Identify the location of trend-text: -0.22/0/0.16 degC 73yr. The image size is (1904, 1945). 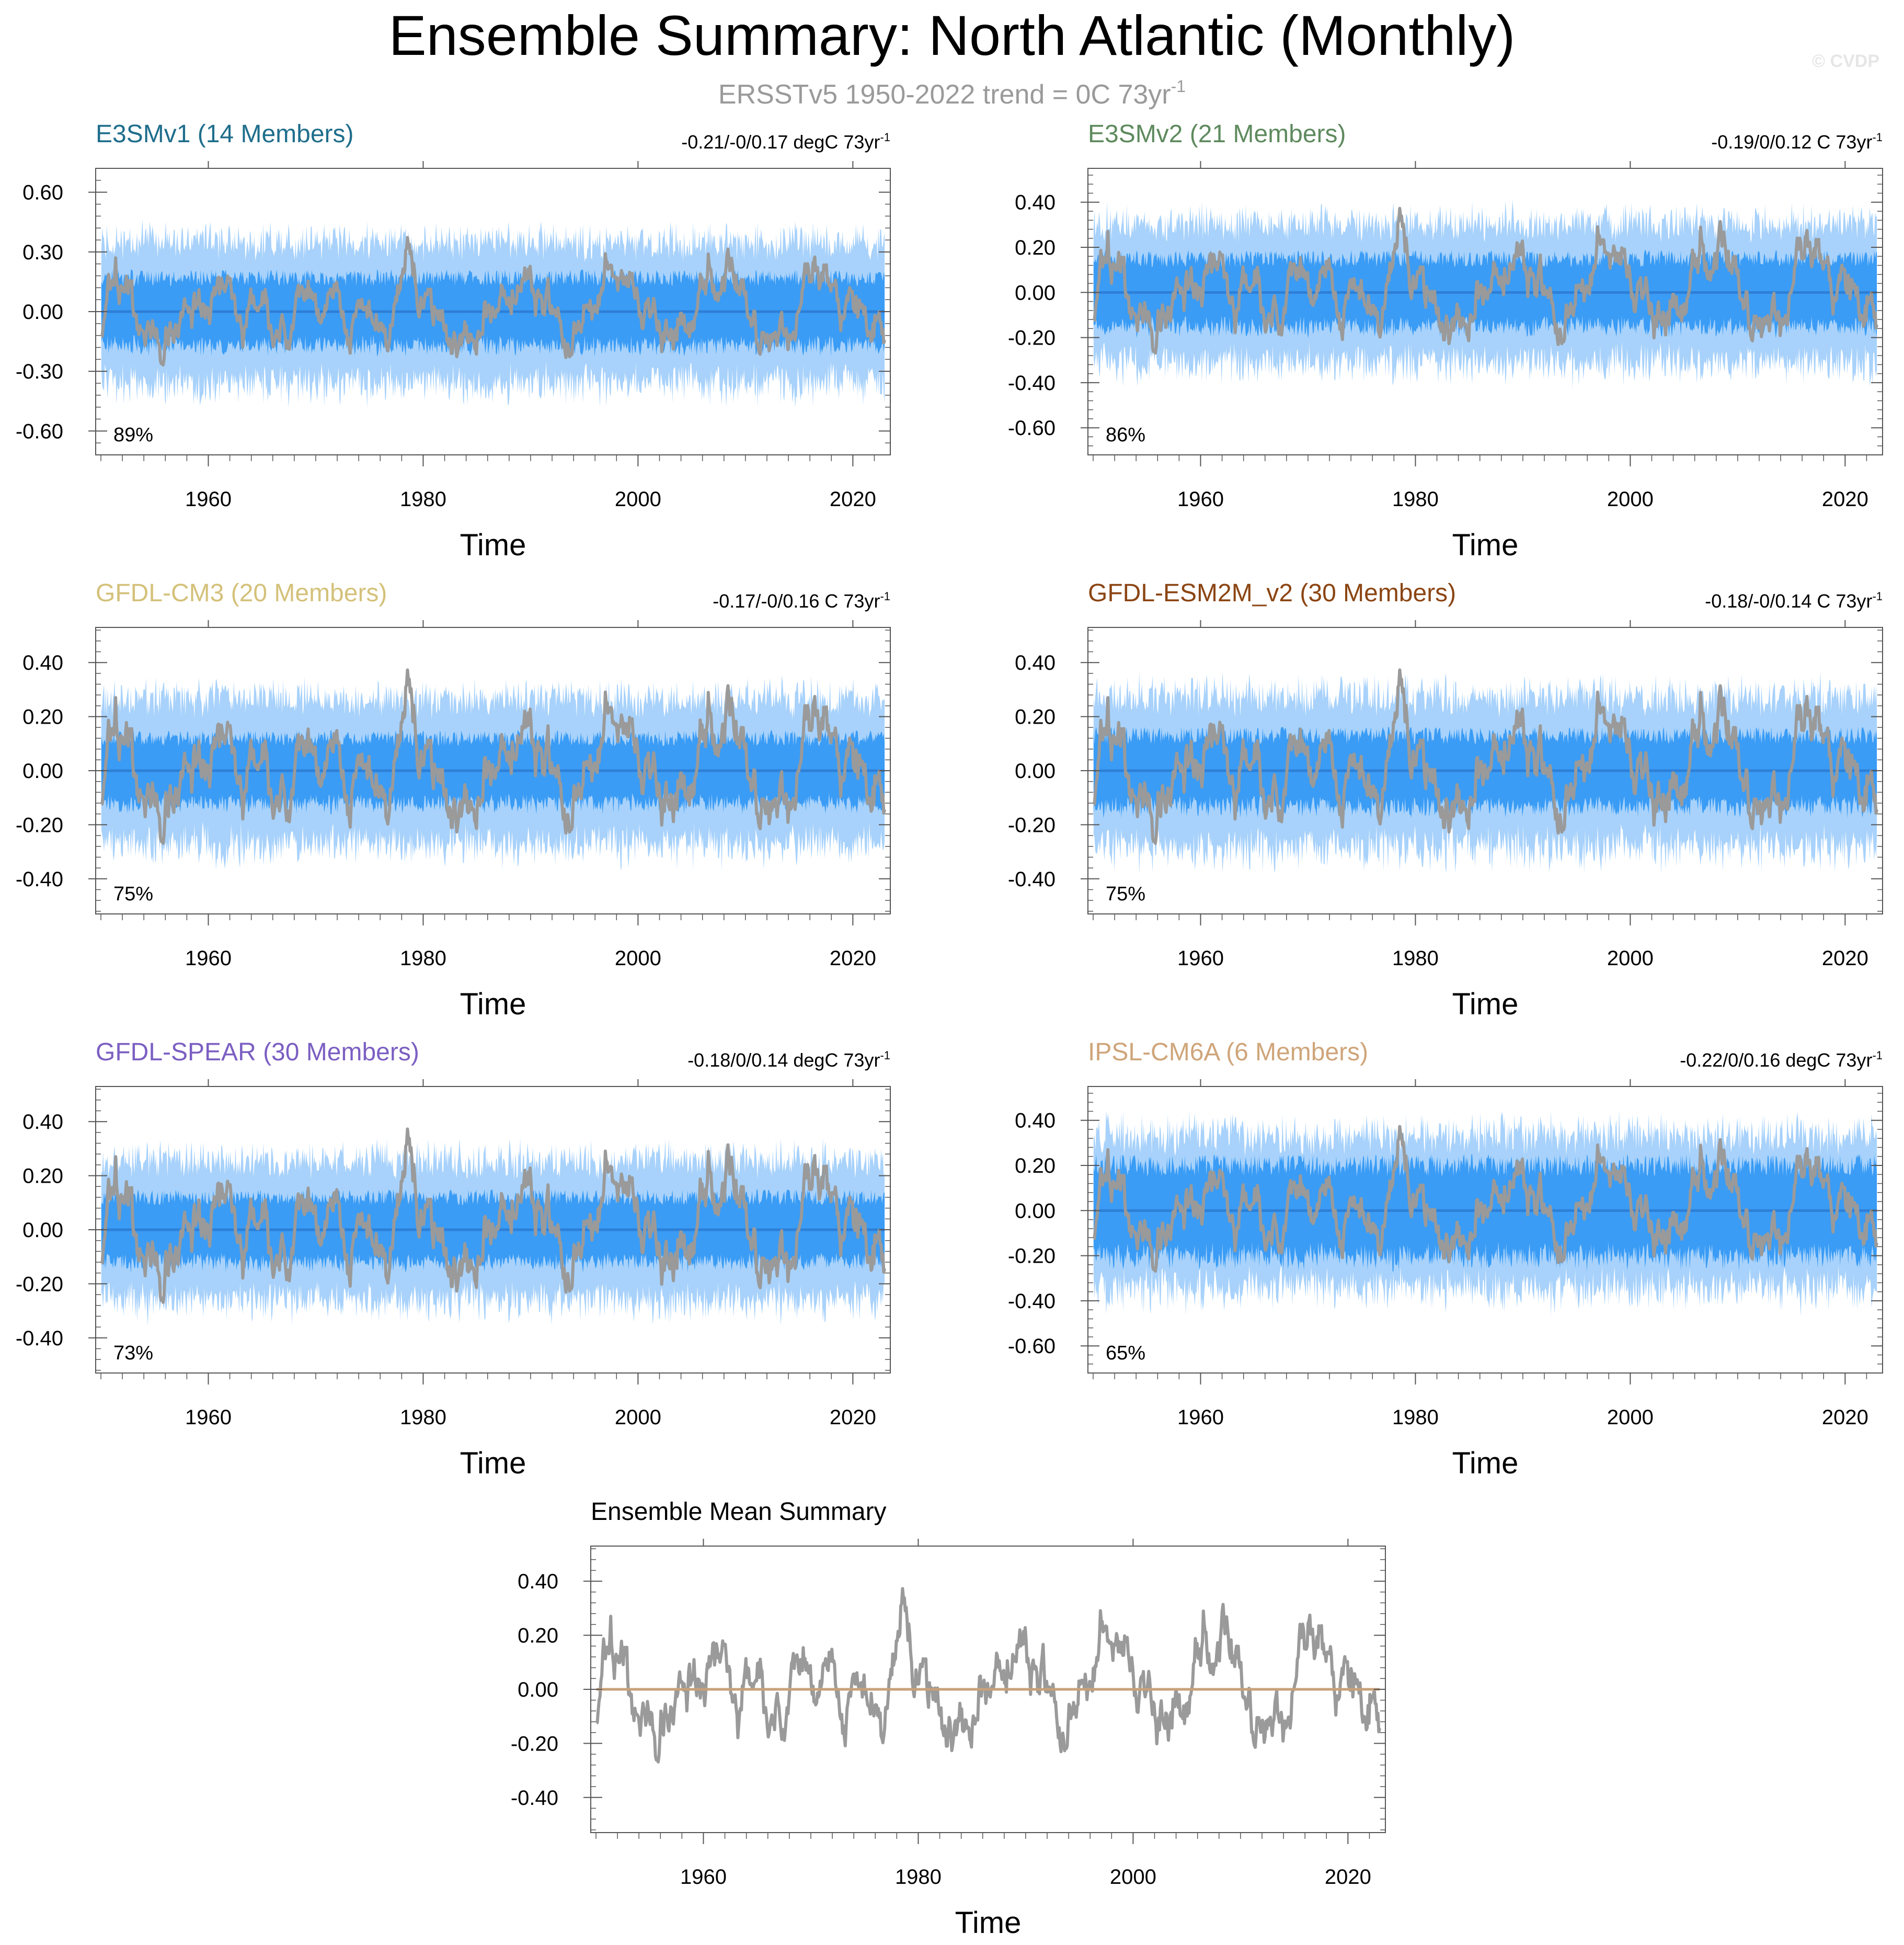
(1776, 1060).